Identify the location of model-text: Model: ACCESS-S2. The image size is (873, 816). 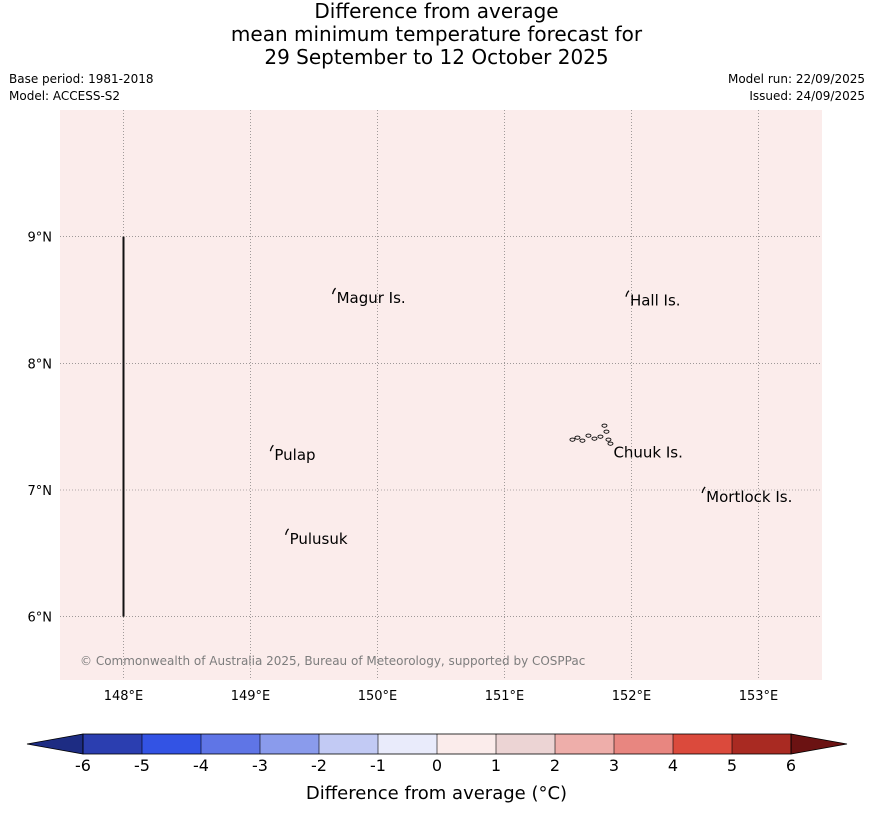
(65, 96).